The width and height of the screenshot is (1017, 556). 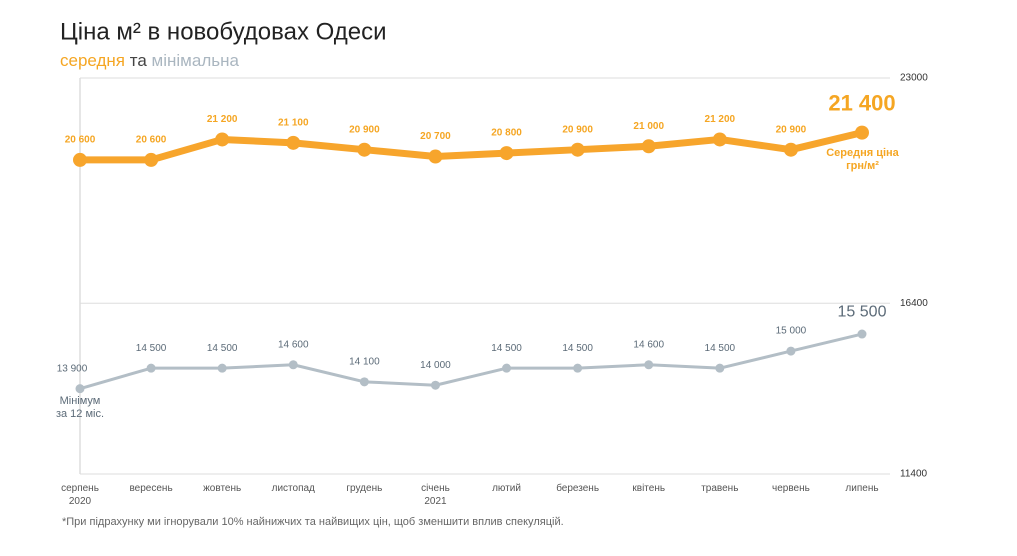 What do you see at coordinates (578, 488) in the screenshot?
I see `x-tick-label: березень` at bounding box center [578, 488].